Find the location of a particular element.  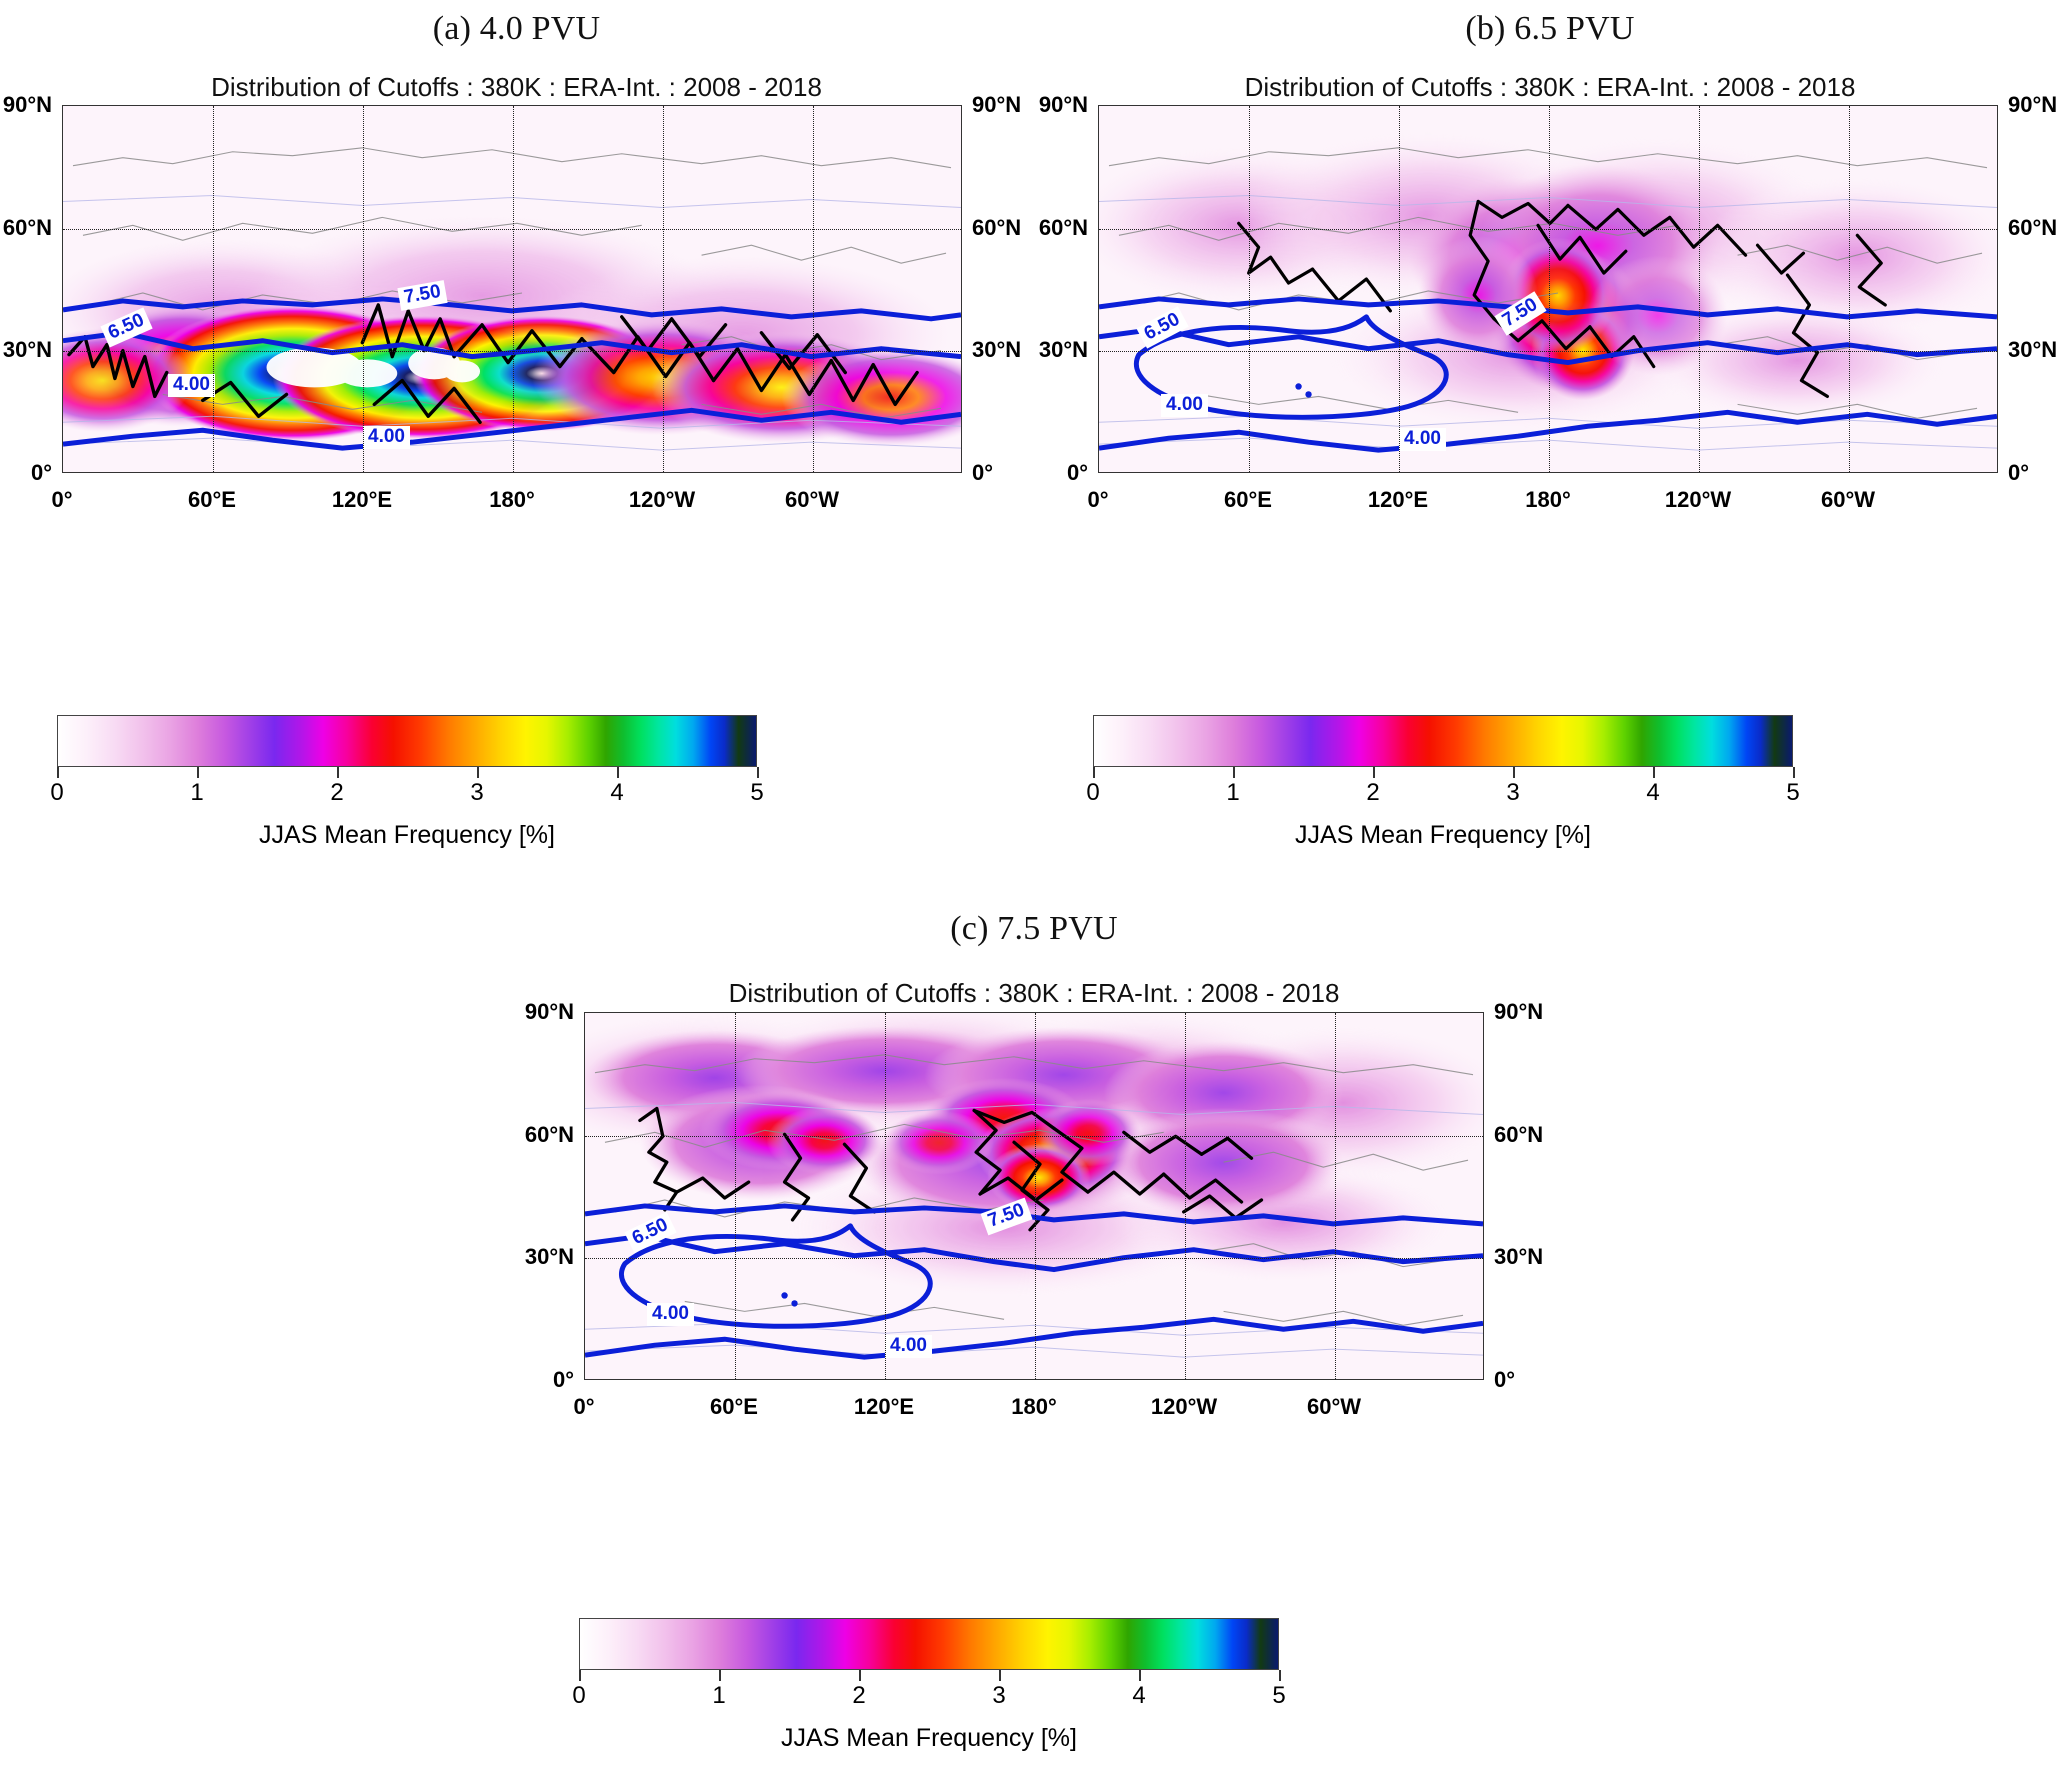

panel-a-ytick-90n: 90°N is located at coordinates (27, 104).